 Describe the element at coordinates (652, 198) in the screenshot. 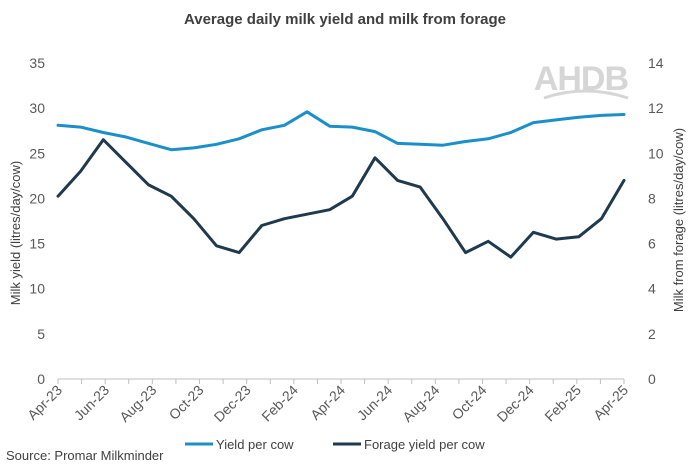

I see `y2-tick-label: 8` at that location.